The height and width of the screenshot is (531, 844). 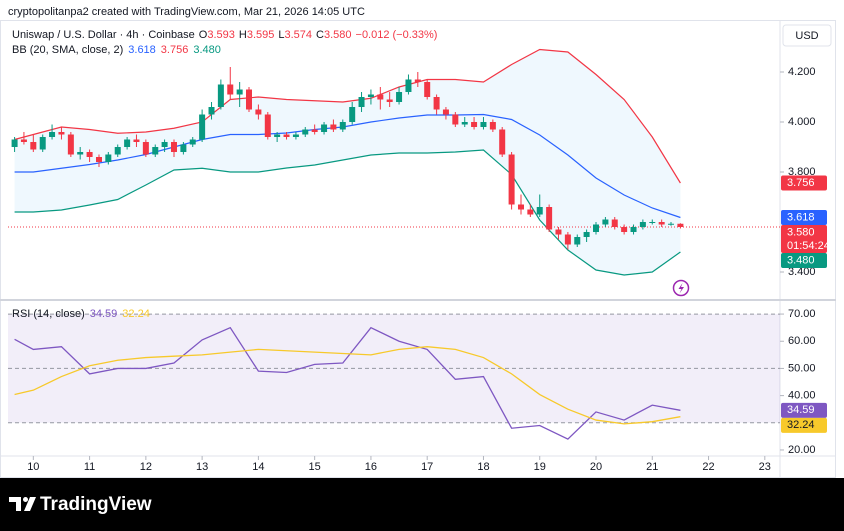 I want to click on rsi-legend-value: 32.24, so click(x=136, y=314).